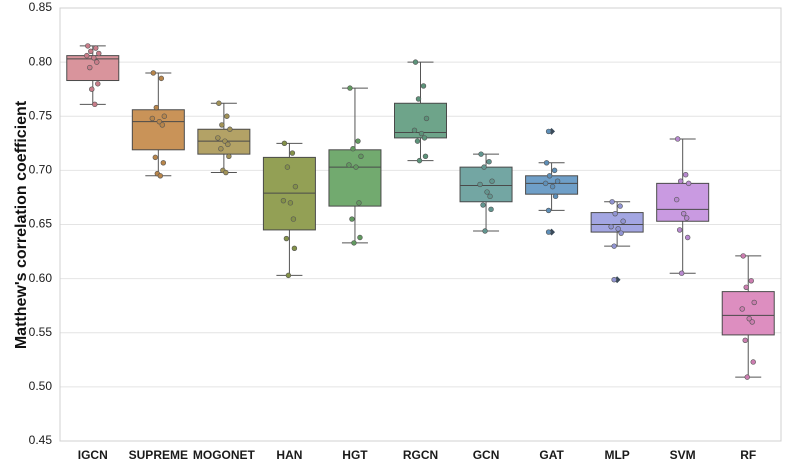 This screenshot has width=790, height=468. I want to click on box-mogonet, so click(224, 138).